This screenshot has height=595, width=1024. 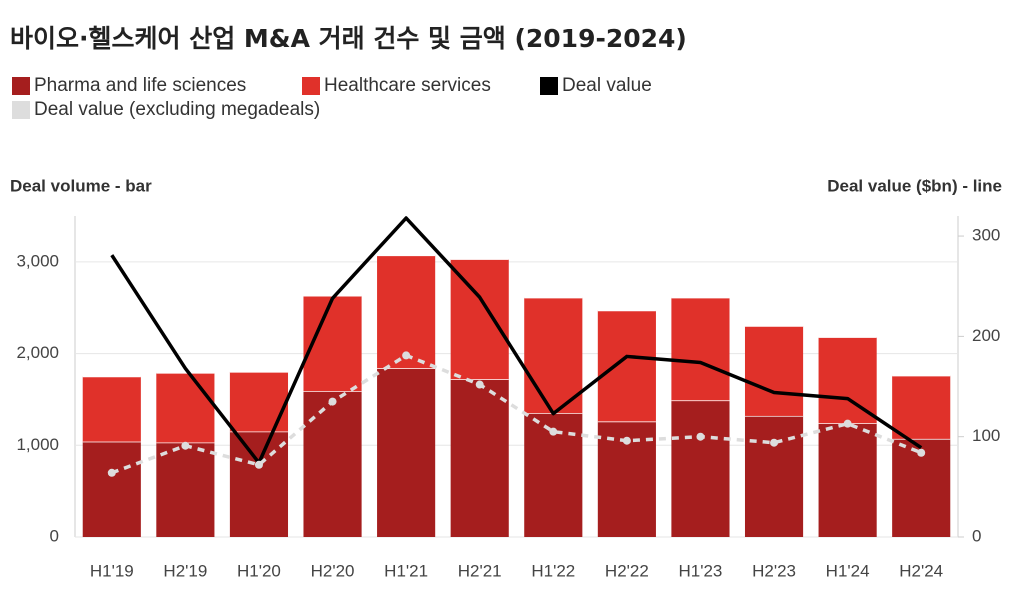 I want to click on y2-tick-label: 300, so click(x=986, y=235).